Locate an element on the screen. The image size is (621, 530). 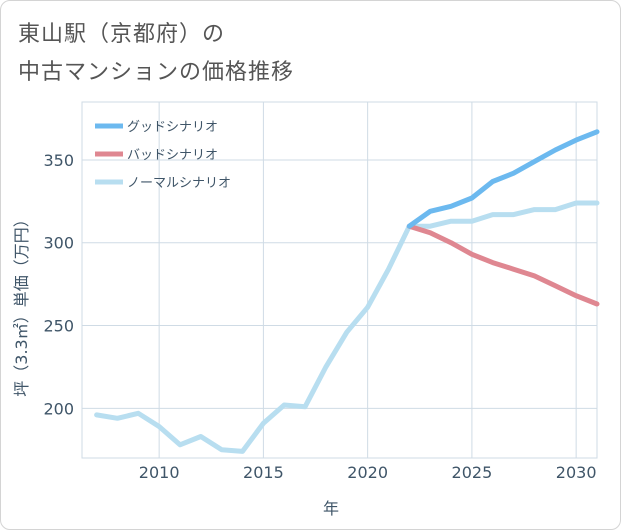
x-tick-label: 2025 is located at coordinates (472, 472).